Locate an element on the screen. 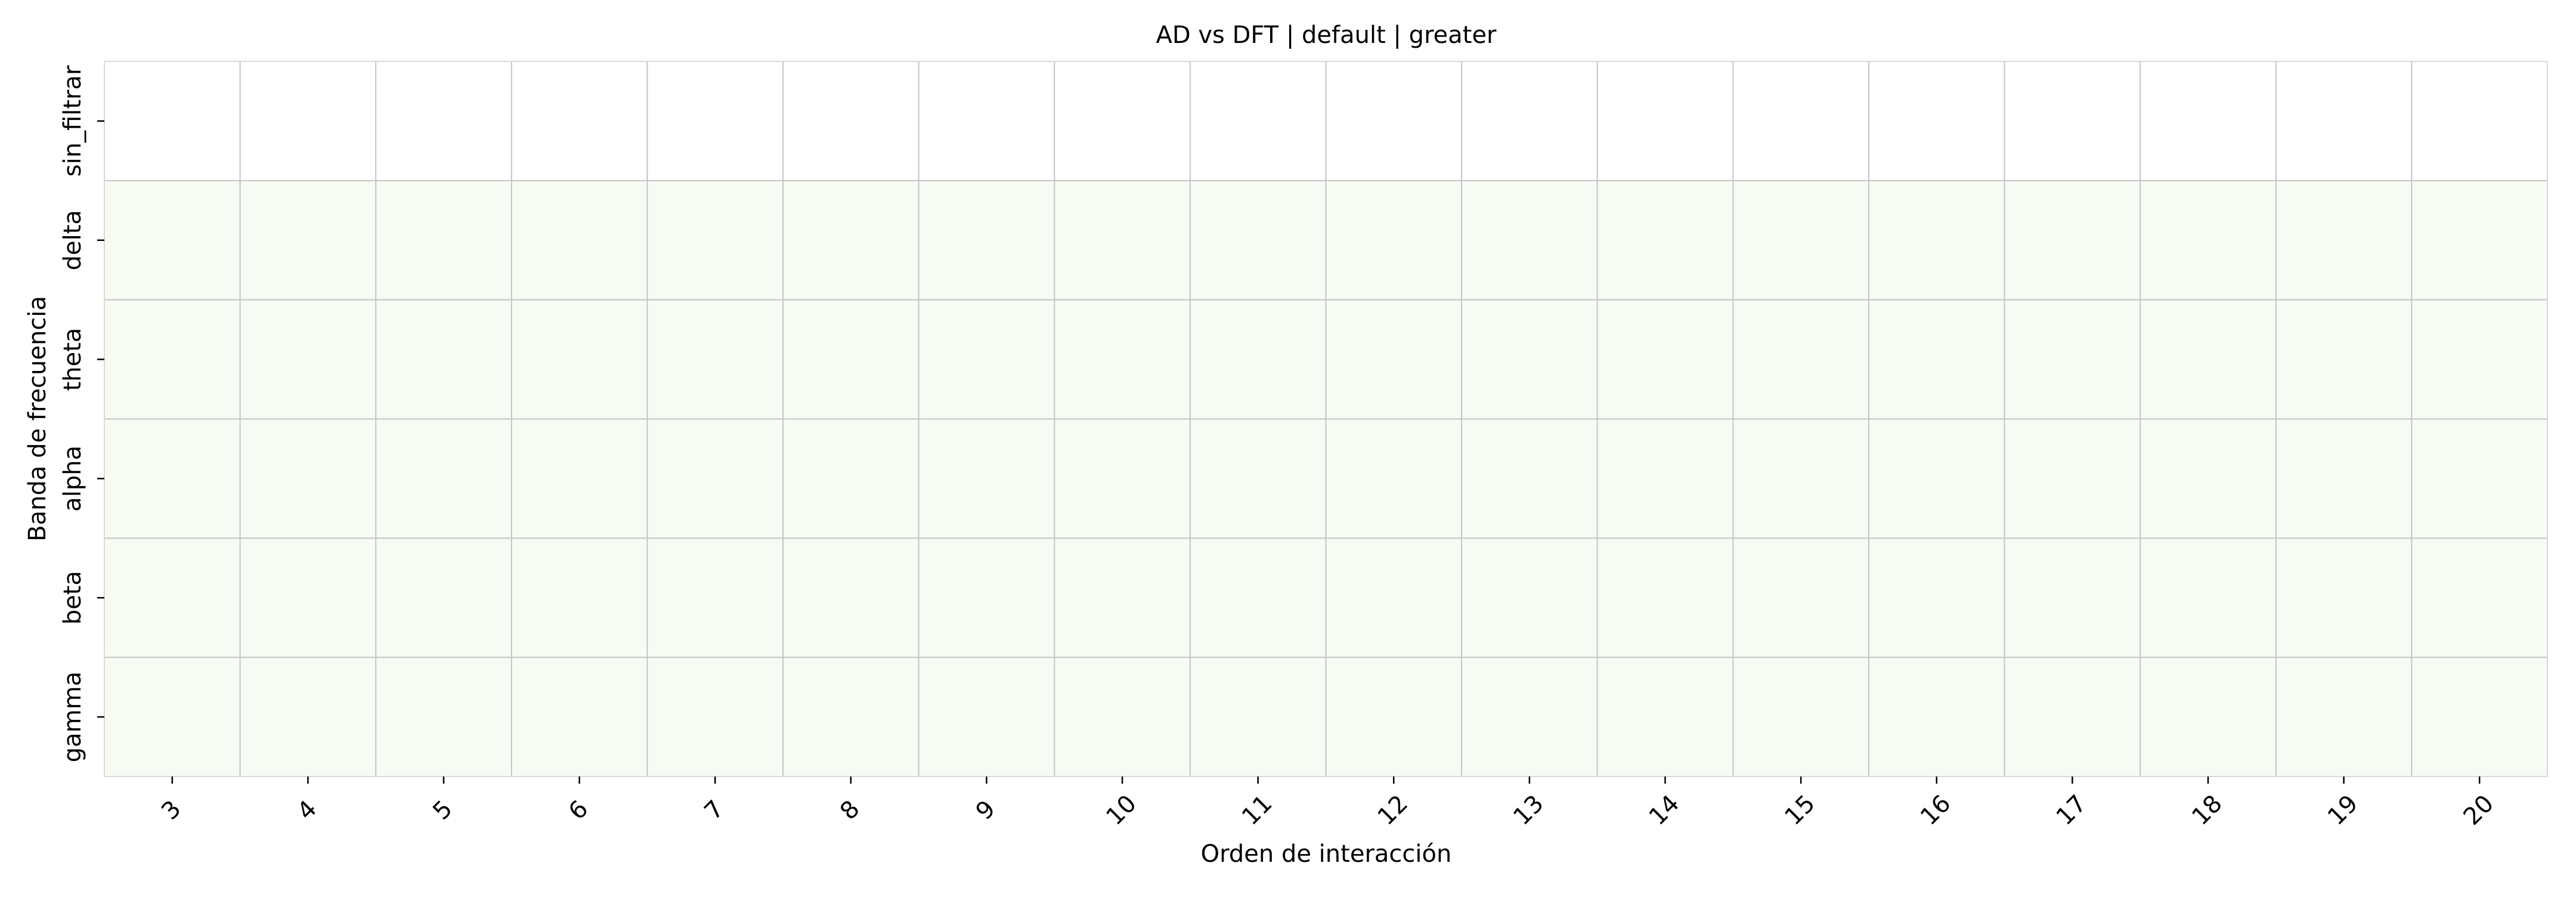 This screenshot has width=2576, height=897. y-tick-label: alpha is located at coordinates (72, 479).